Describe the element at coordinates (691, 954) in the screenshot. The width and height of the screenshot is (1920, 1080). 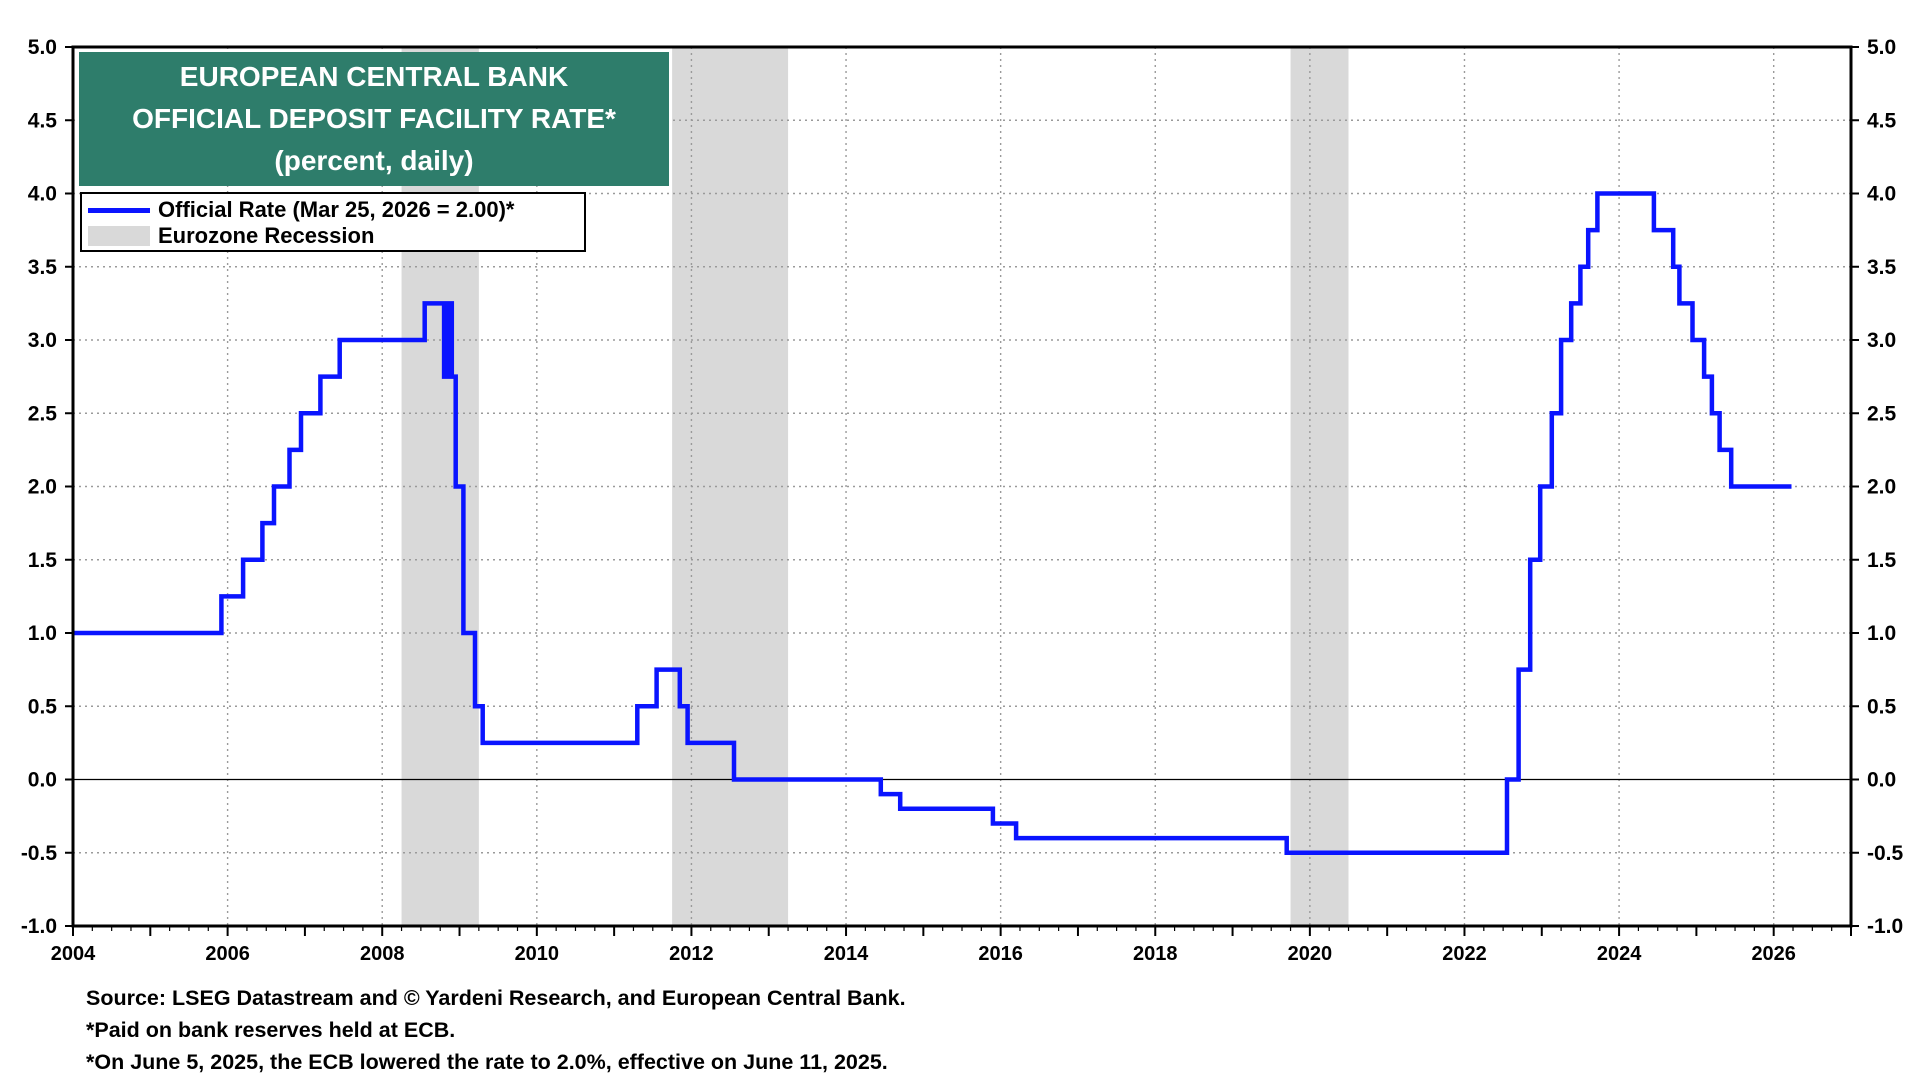
I see `x-tick-label: 2012` at that location.